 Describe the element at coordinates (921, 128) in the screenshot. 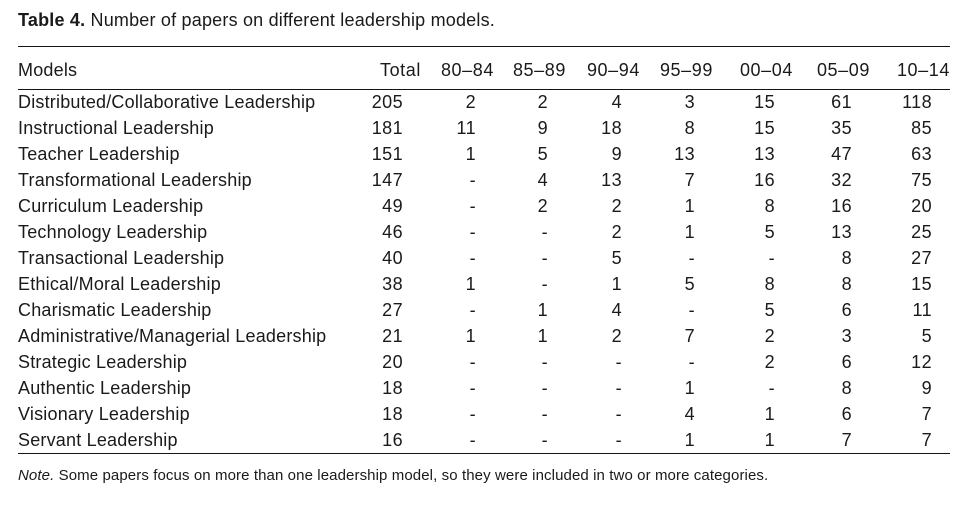

I see `value-cell: 85` at that location.